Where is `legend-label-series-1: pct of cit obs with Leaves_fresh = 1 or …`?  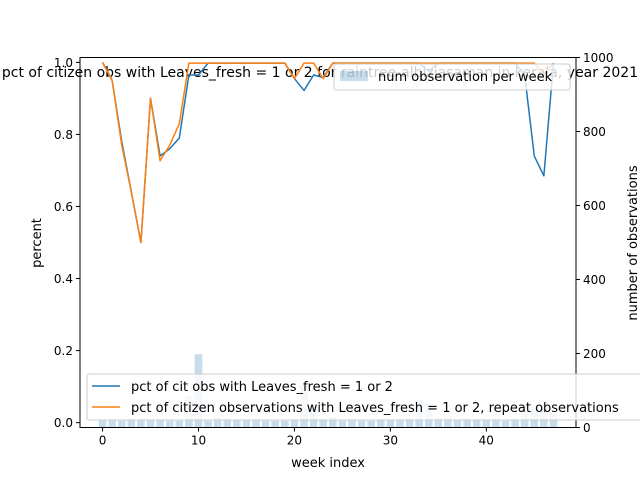 legend-label-series-1: pct of cit obs with Leaves_fresh = 1 or … is located at coordinates (262, 387).